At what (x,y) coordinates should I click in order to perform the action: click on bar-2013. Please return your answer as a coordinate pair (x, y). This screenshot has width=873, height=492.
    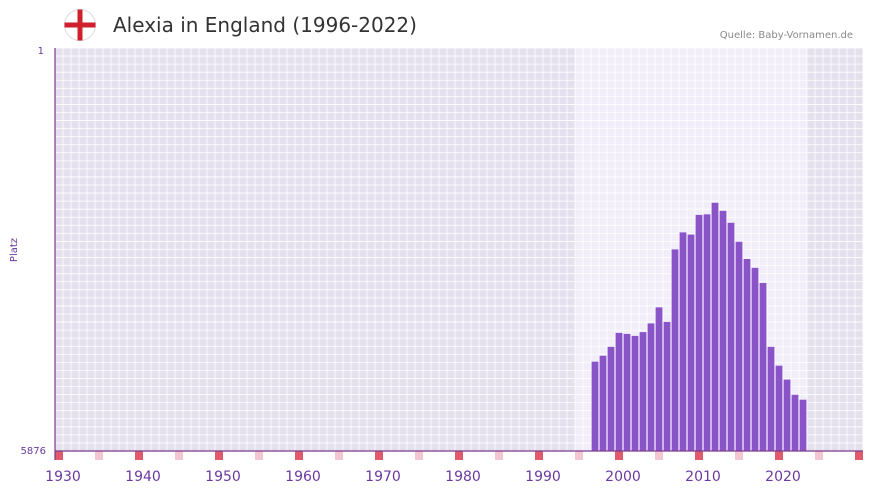
    Looking at the image, I should click on (731, 336).